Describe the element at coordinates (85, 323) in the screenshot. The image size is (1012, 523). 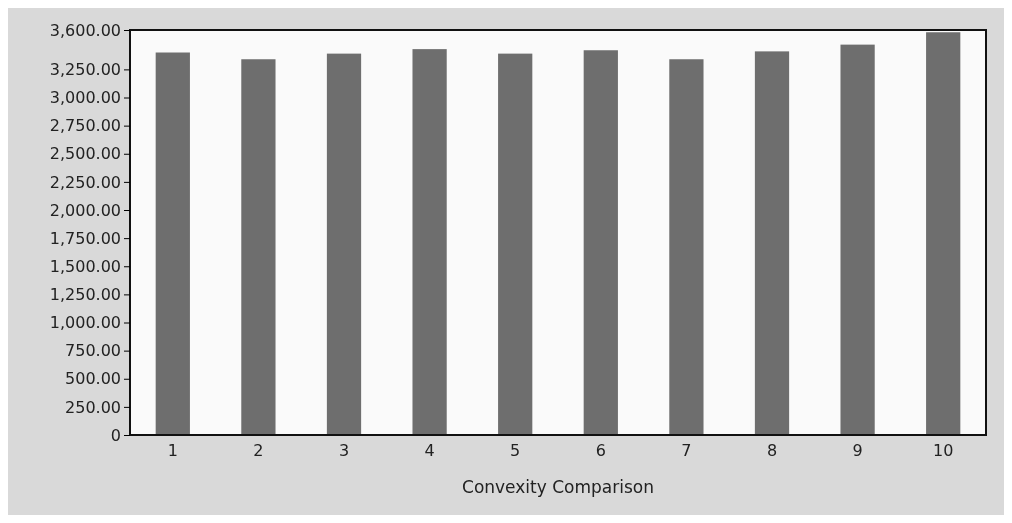
I see `y-tick-label: 1,000.00` at that location.